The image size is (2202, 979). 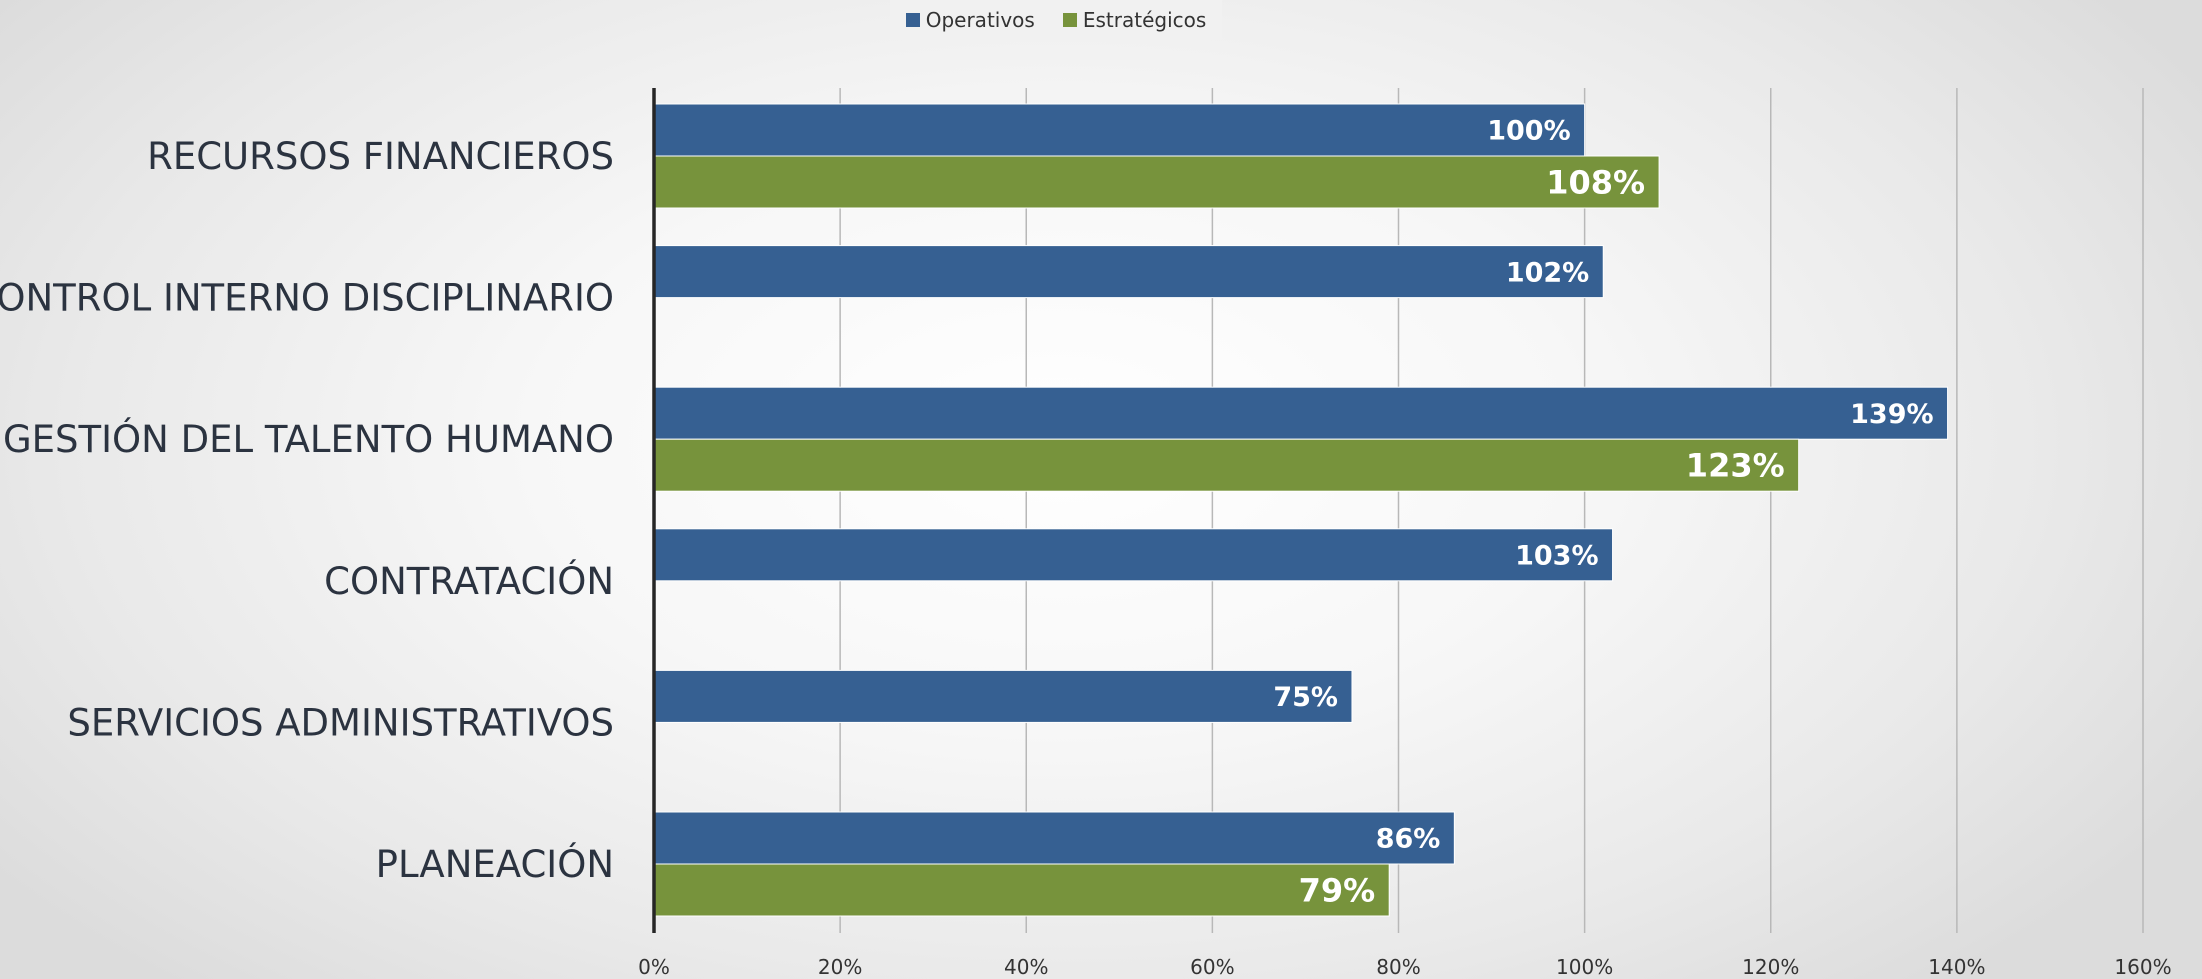 I want to click on category-label: SERVICIOS ADMINISTRATIVOS, so click(x=340, y=722).